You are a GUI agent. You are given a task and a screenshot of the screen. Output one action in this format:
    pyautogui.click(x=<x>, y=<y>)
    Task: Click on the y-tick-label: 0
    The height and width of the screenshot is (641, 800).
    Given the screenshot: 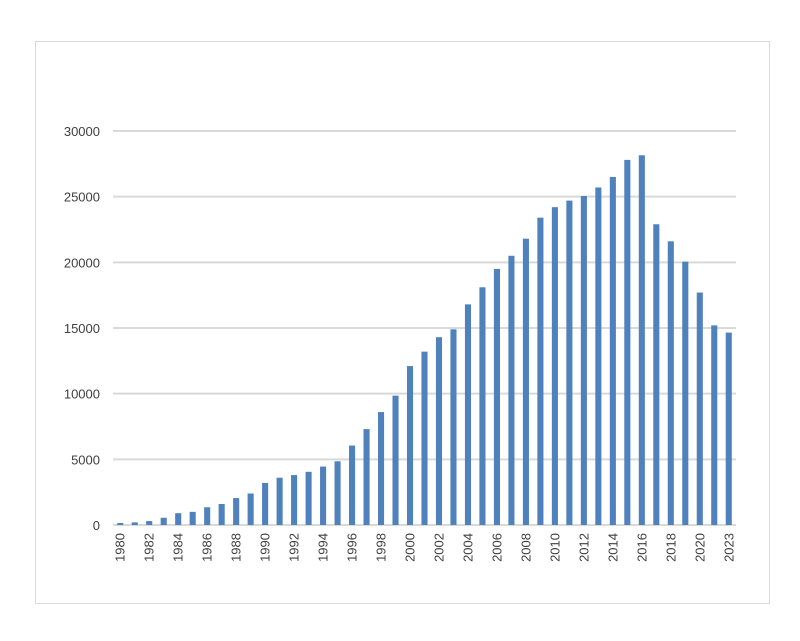 What is the action you would take?
    pyautogui.click(x=96, y=525)
    